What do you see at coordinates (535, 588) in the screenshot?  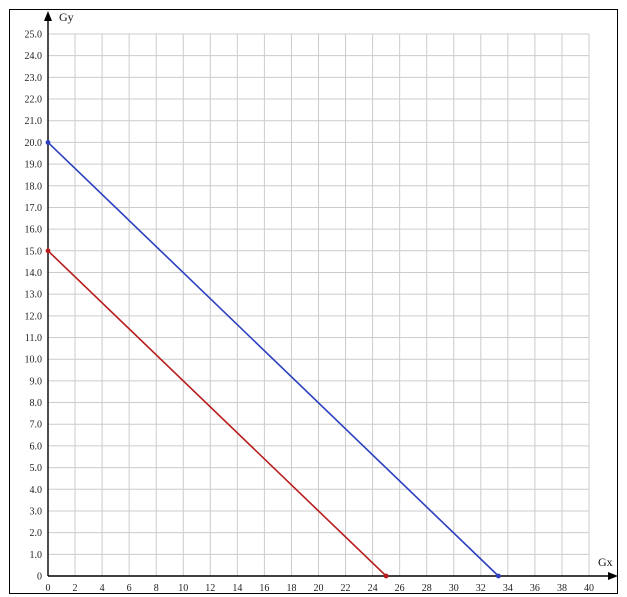 I see `x-tick-label: 36` at bounding box center [535, 588].